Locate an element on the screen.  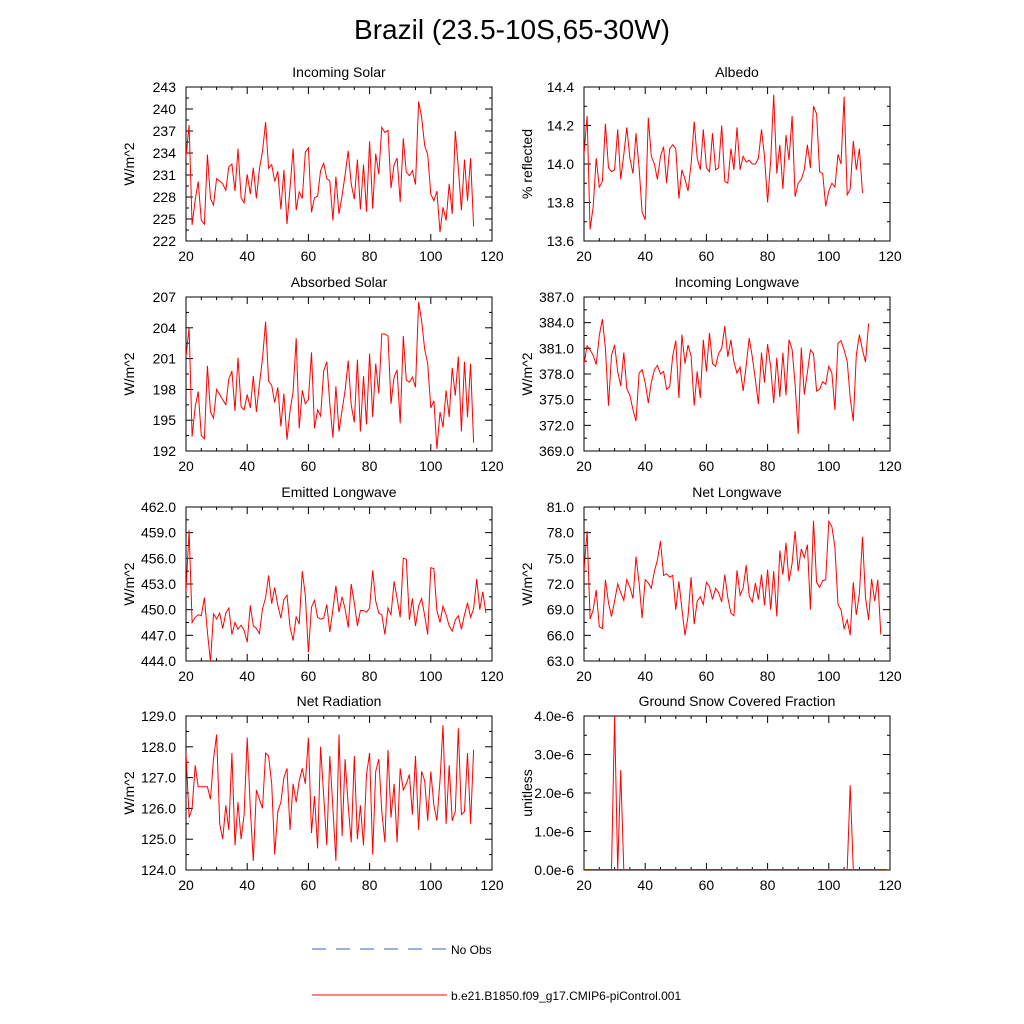
chart-title: Absorbed Solar is located at coordinates (339, 282).